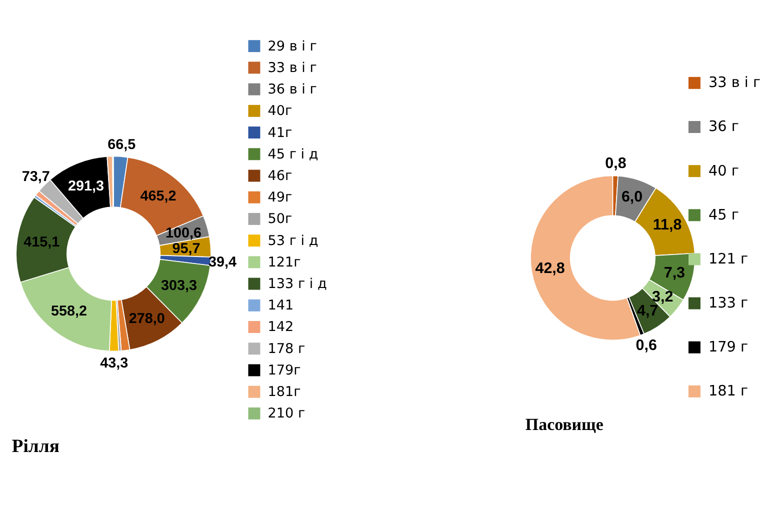  Describe the element at coordinates (723, 127) in the screenshot. I see `legend-label: 36 г` at that location.